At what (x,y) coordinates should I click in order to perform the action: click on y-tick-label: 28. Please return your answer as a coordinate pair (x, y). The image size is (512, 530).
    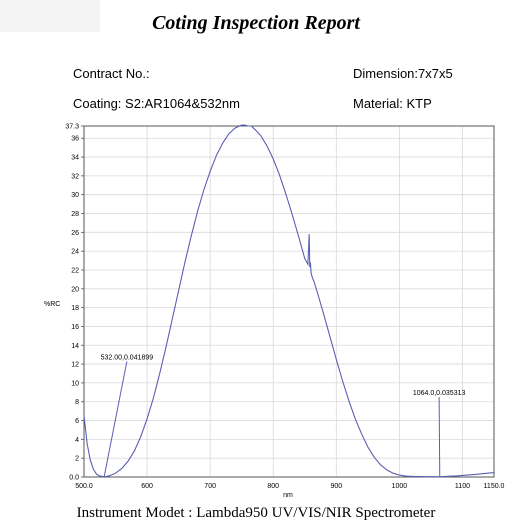
    Looking at the image, I should click on (75, 214).